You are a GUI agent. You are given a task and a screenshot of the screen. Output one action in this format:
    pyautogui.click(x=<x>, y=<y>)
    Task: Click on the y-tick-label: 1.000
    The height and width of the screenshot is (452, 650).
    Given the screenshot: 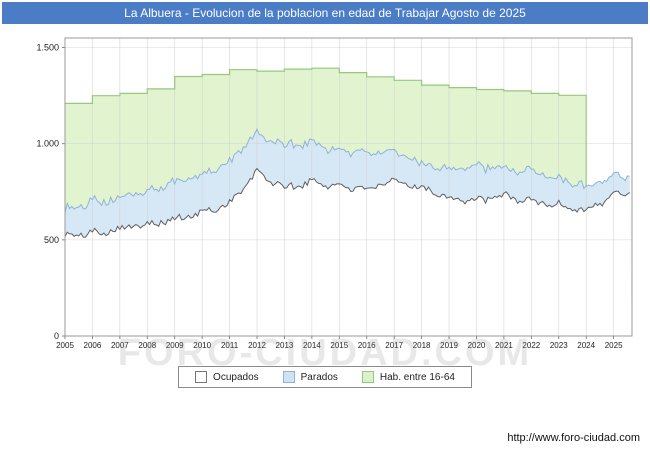 What is the action you would take?
    pyautogui.click(x=47, y=144)
    